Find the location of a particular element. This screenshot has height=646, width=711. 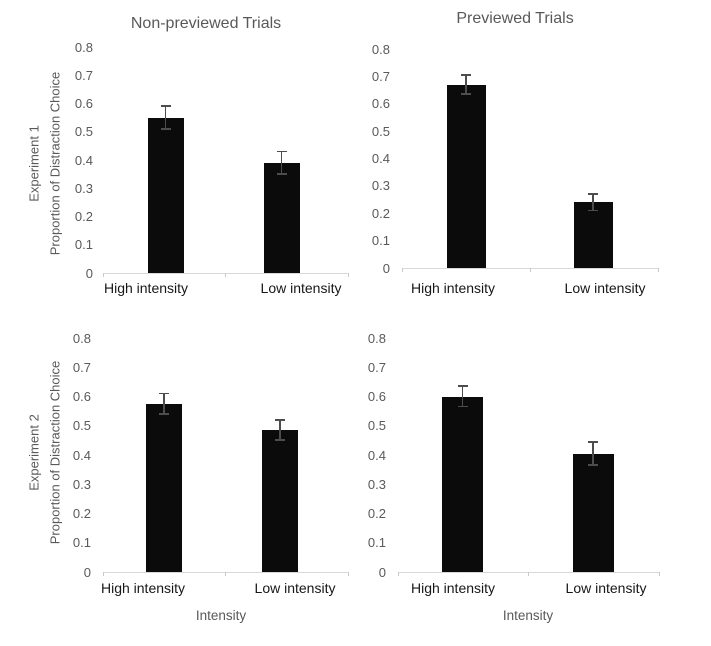

chart-title: Previewed Trials is located at coordinates (515, 18).